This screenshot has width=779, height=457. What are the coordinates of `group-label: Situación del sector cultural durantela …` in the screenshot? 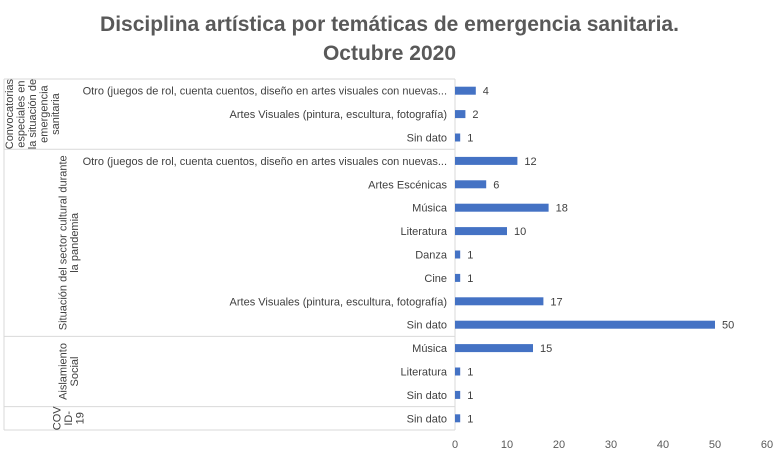 It's located at (69, 242).